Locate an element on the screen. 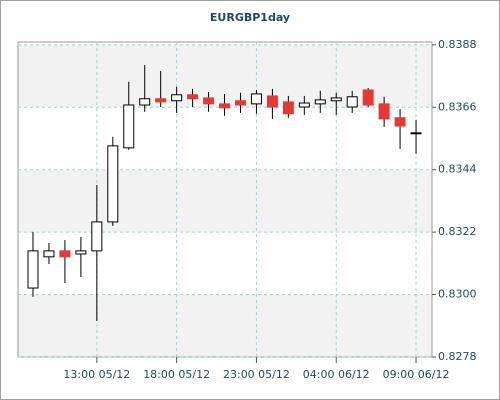 Image resolution: width=500 pixels, height=400 pixels. y-tick-label: 0.8300 is located at coordinates (457, 294).